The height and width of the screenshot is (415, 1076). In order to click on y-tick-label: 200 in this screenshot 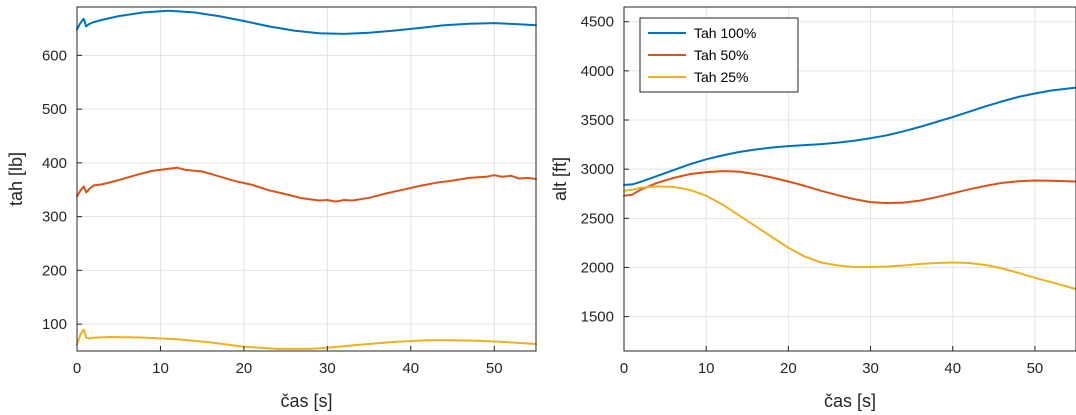, I will do `click(54, 270)`.